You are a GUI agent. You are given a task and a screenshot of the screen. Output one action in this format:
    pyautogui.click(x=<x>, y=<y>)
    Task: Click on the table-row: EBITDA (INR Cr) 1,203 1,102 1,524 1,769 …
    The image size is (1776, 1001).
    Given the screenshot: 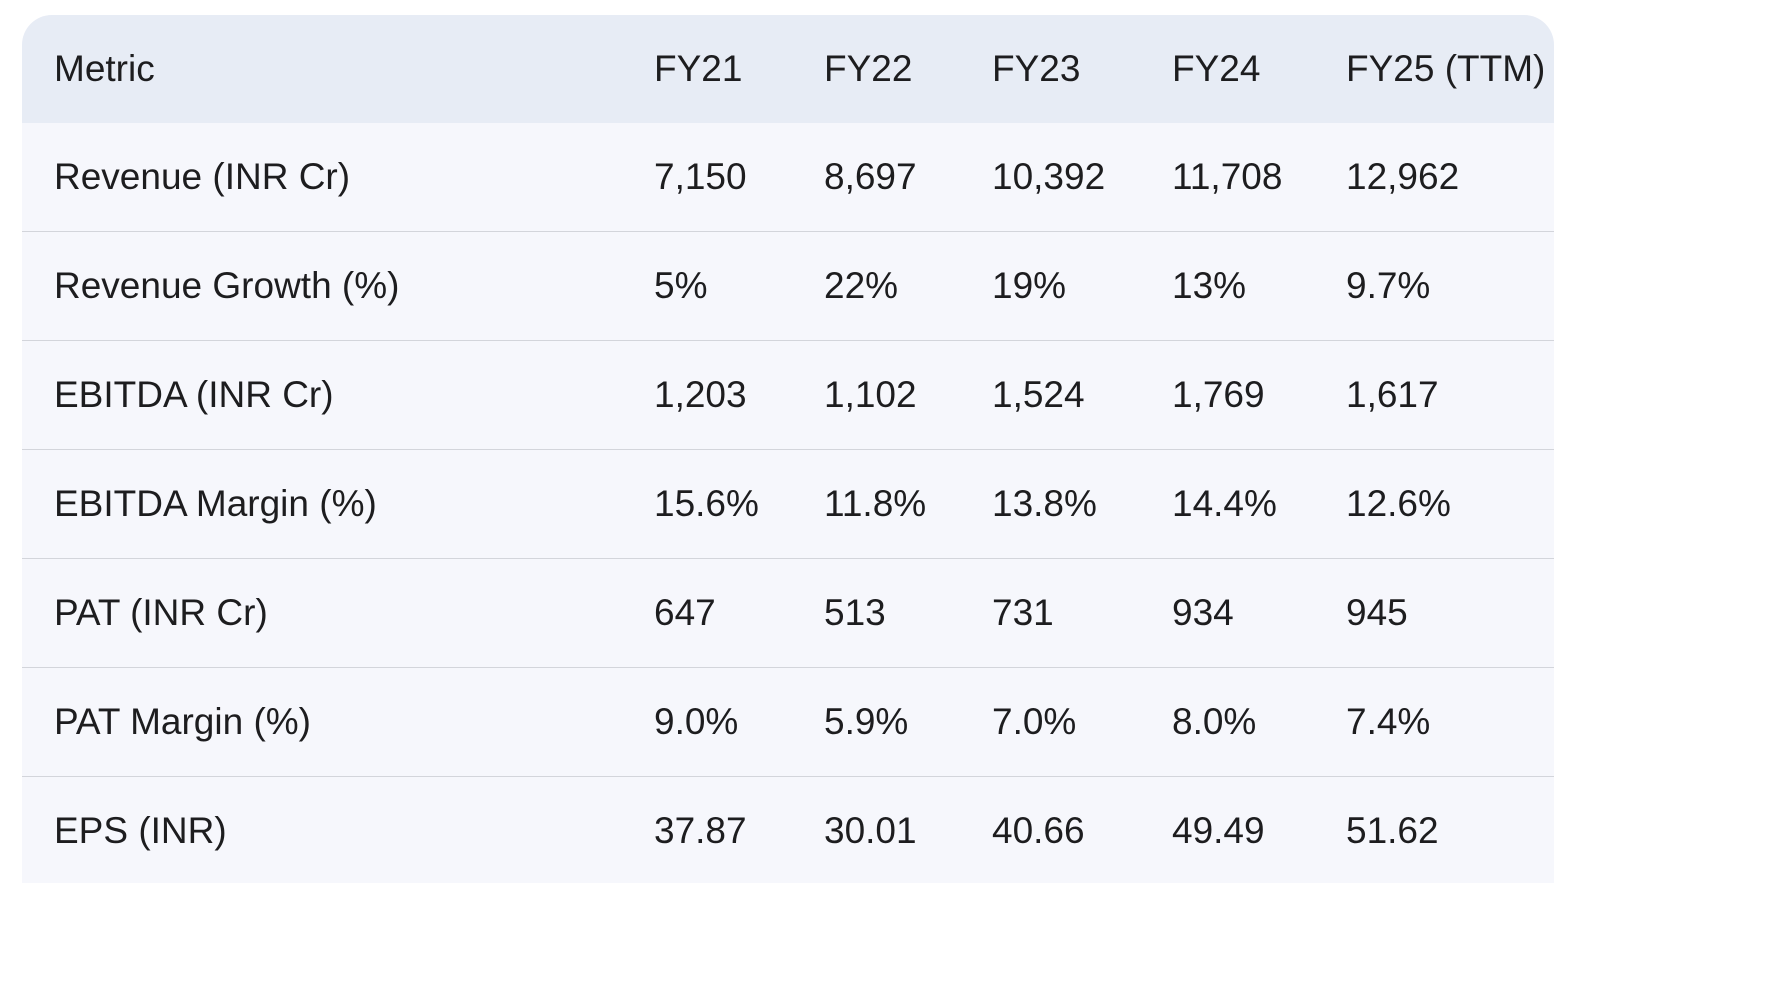 What is the action you would take?
    pyautogui.click(x=788, y=395)
    